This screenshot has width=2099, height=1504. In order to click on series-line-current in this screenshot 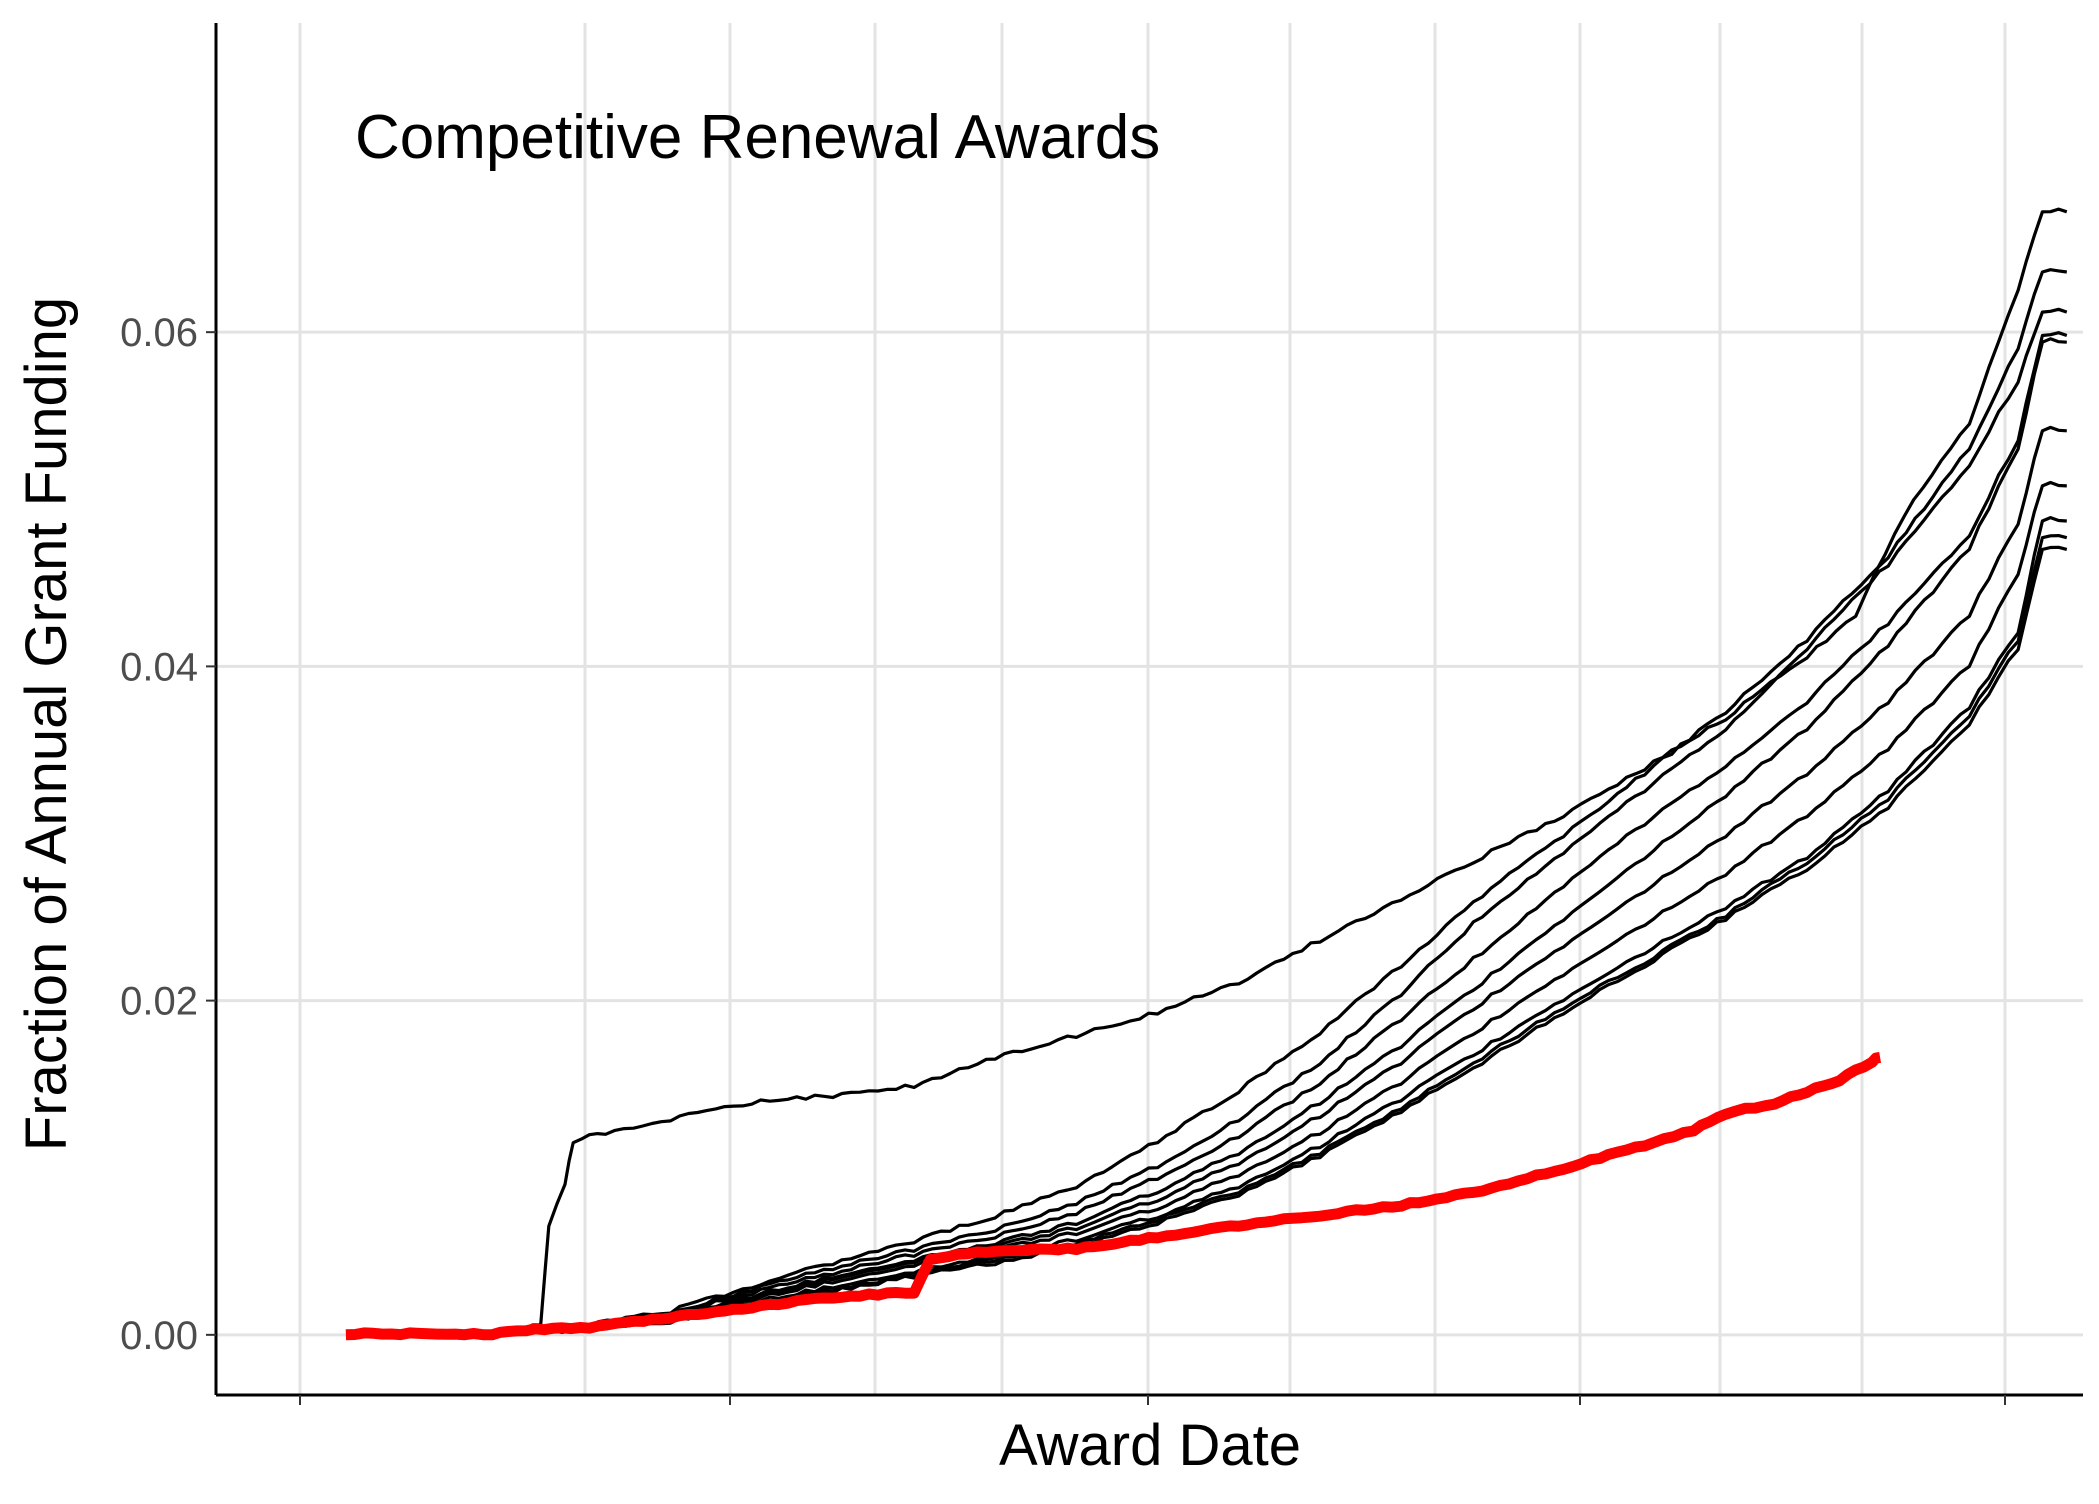, I will do `click(1113, 1196)`.